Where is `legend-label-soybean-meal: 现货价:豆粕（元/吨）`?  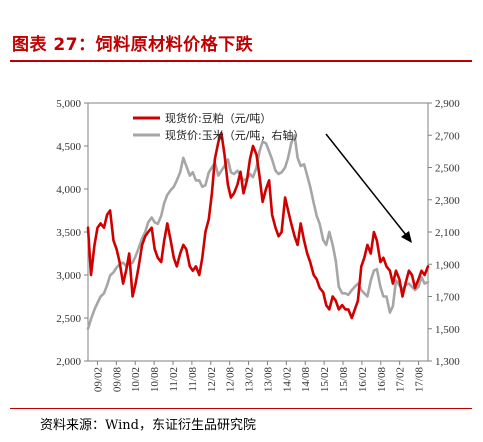 legend-label-soybean-meal: 现货价:豆粕（元/吨） is located at coordinates (218, 118).